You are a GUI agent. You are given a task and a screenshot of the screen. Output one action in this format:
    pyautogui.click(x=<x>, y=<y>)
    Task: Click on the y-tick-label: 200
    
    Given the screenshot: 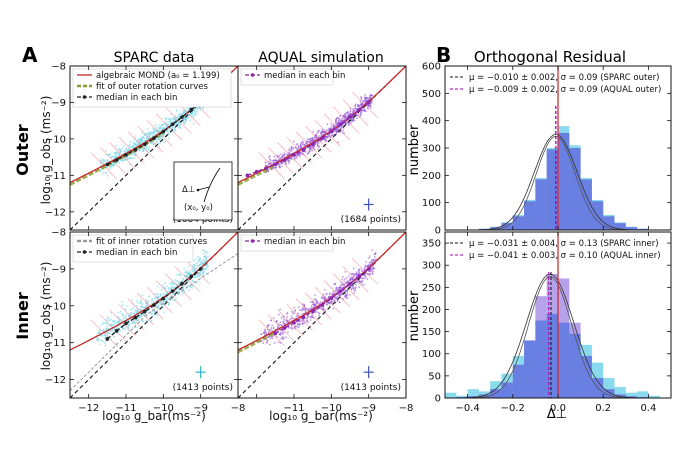 What is the action you would take?
    pyautogui.click(x=431, y=176)
    